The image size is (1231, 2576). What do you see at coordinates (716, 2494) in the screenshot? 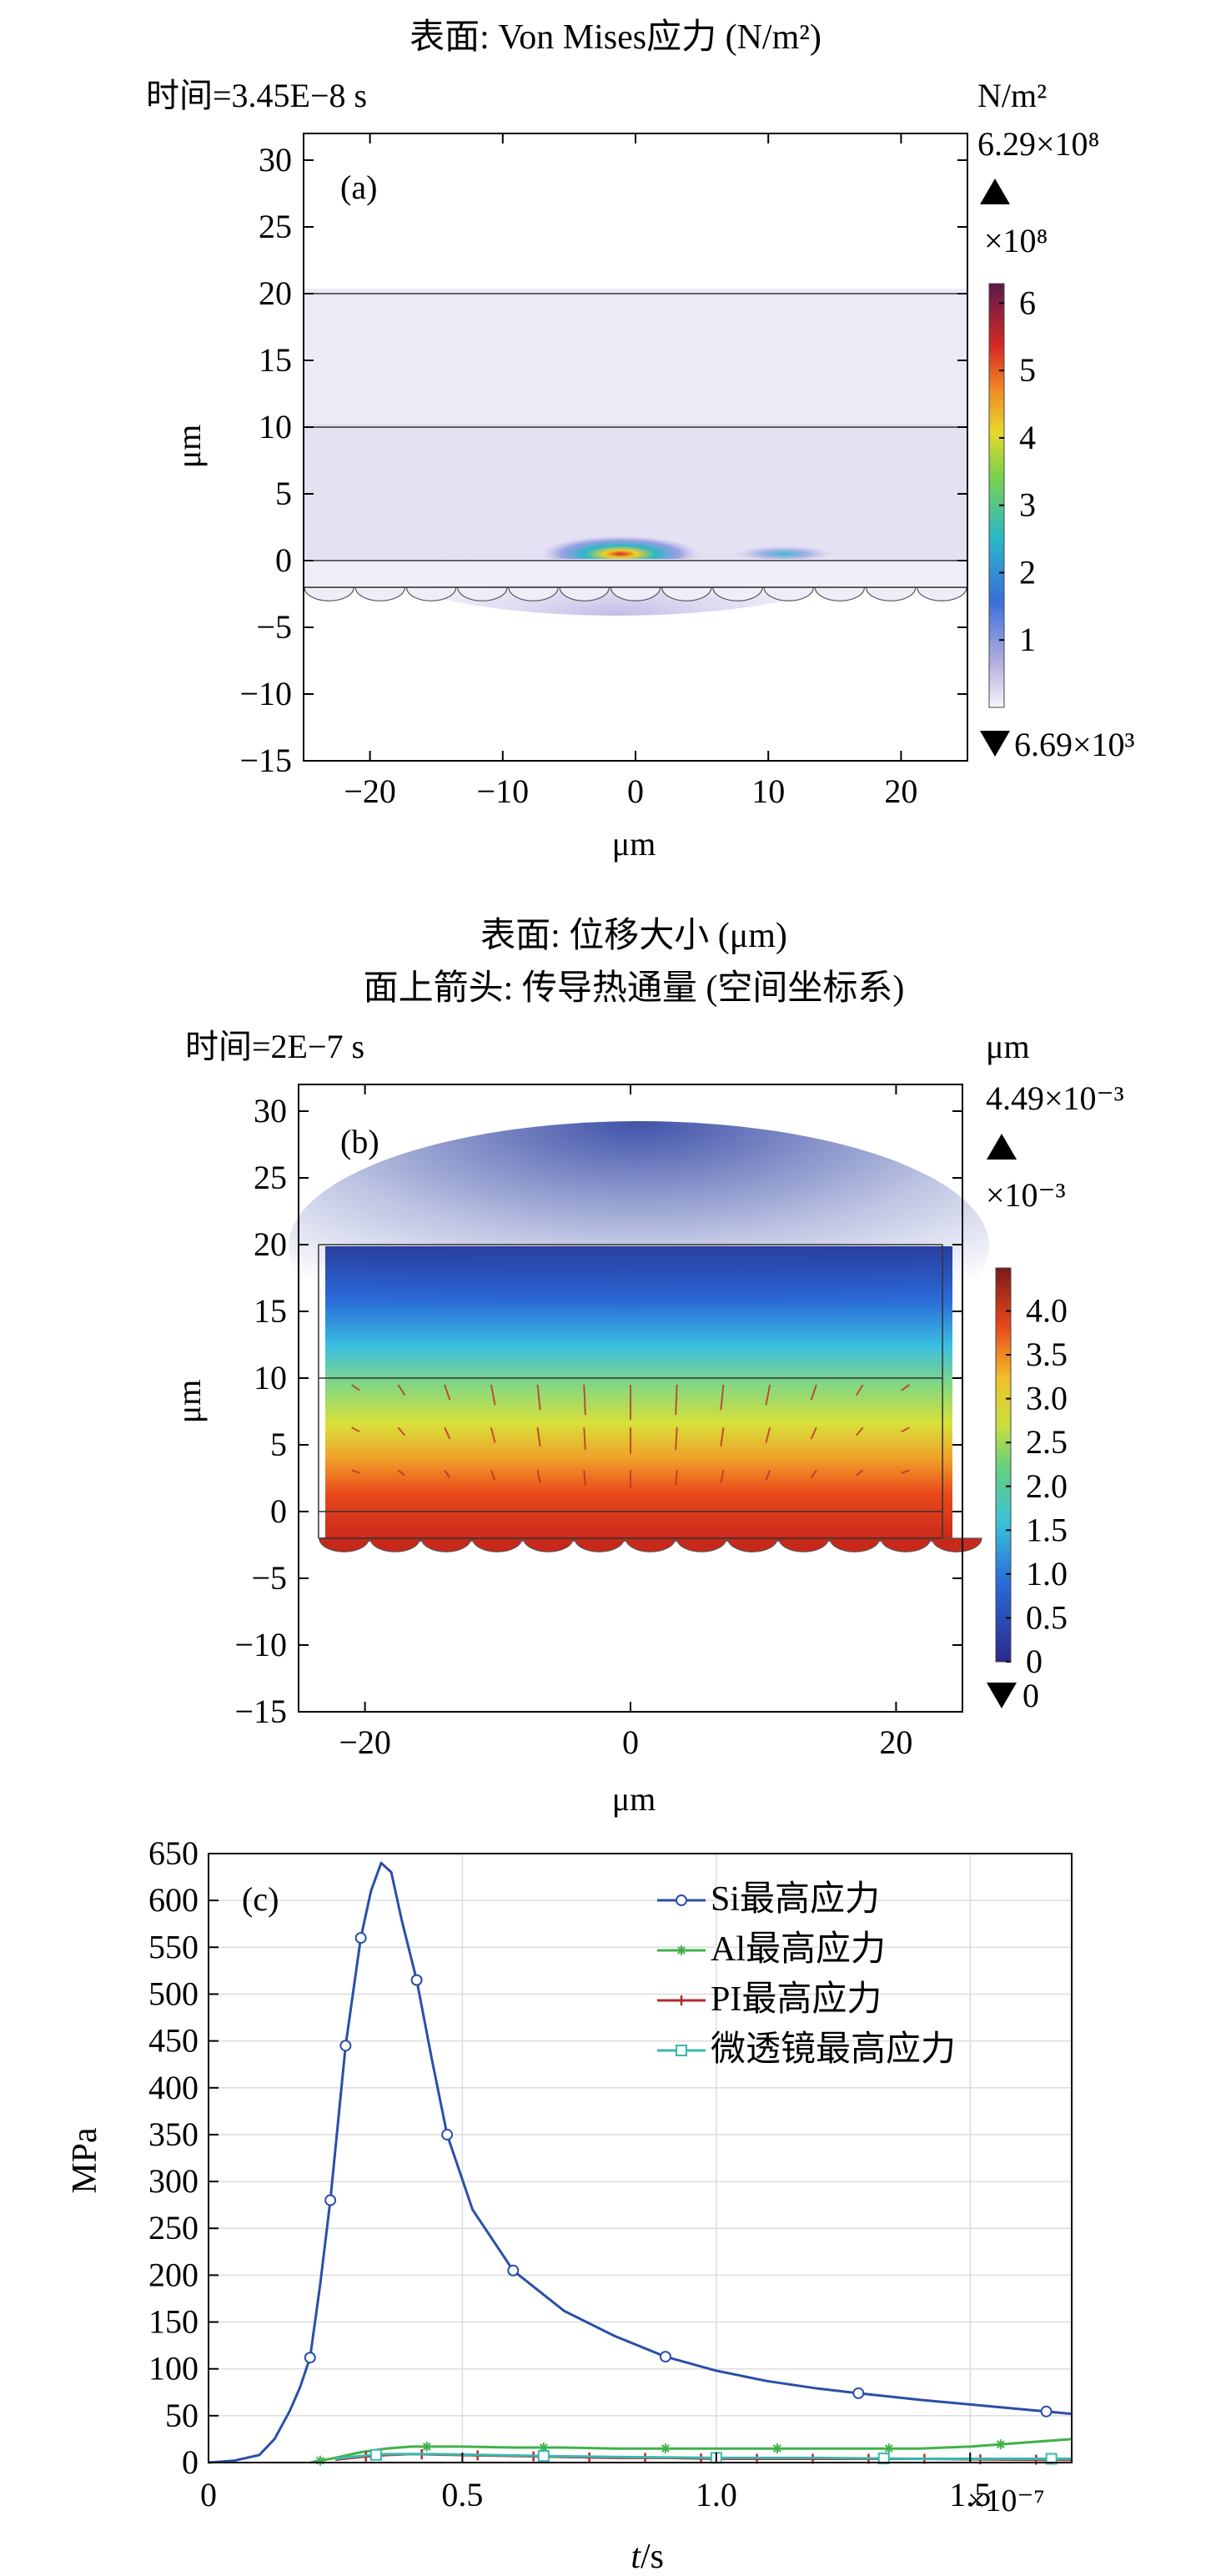
I see `x-tick-label: 1.0` at bounding box center [716, 2494].